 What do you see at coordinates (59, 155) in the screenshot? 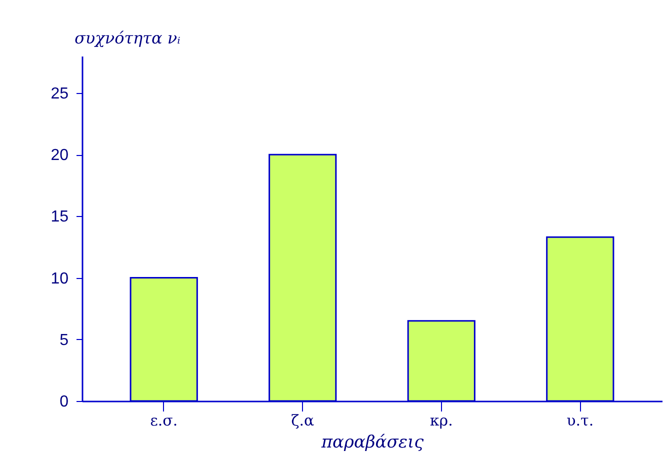
I see `y-tick-label: 20` at bounding box center [59, 155].